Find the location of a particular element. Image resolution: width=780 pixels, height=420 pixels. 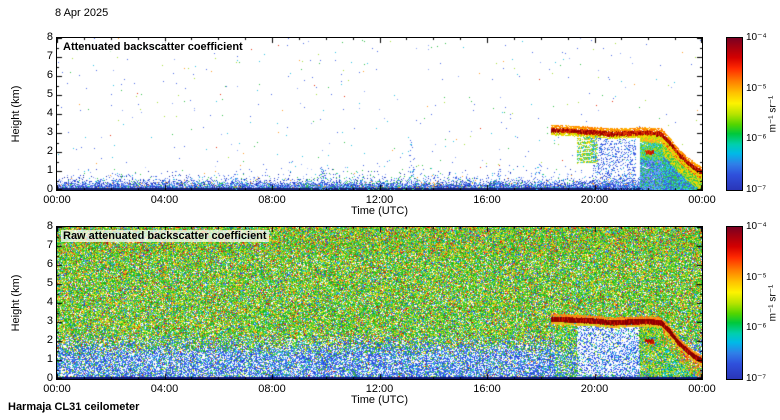

date-label: 8 Apr 2025 is located at coordinates (82, 13).